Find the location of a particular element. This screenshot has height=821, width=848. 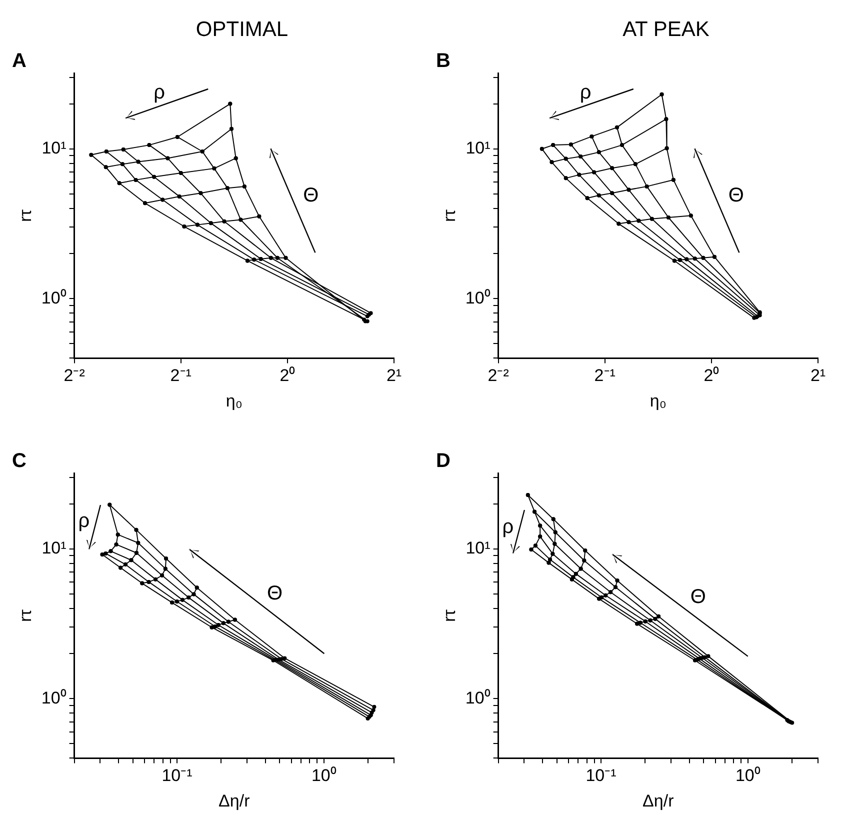

chart-subtitle: OPTIMAL is located at coordinates (242, 30).